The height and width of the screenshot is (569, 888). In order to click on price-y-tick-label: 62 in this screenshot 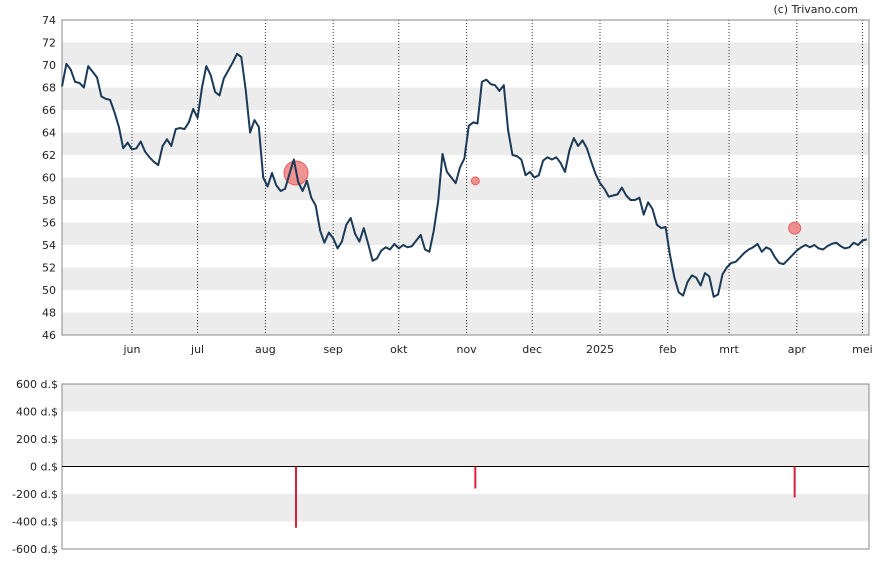, I will do `click(49, 155)`.